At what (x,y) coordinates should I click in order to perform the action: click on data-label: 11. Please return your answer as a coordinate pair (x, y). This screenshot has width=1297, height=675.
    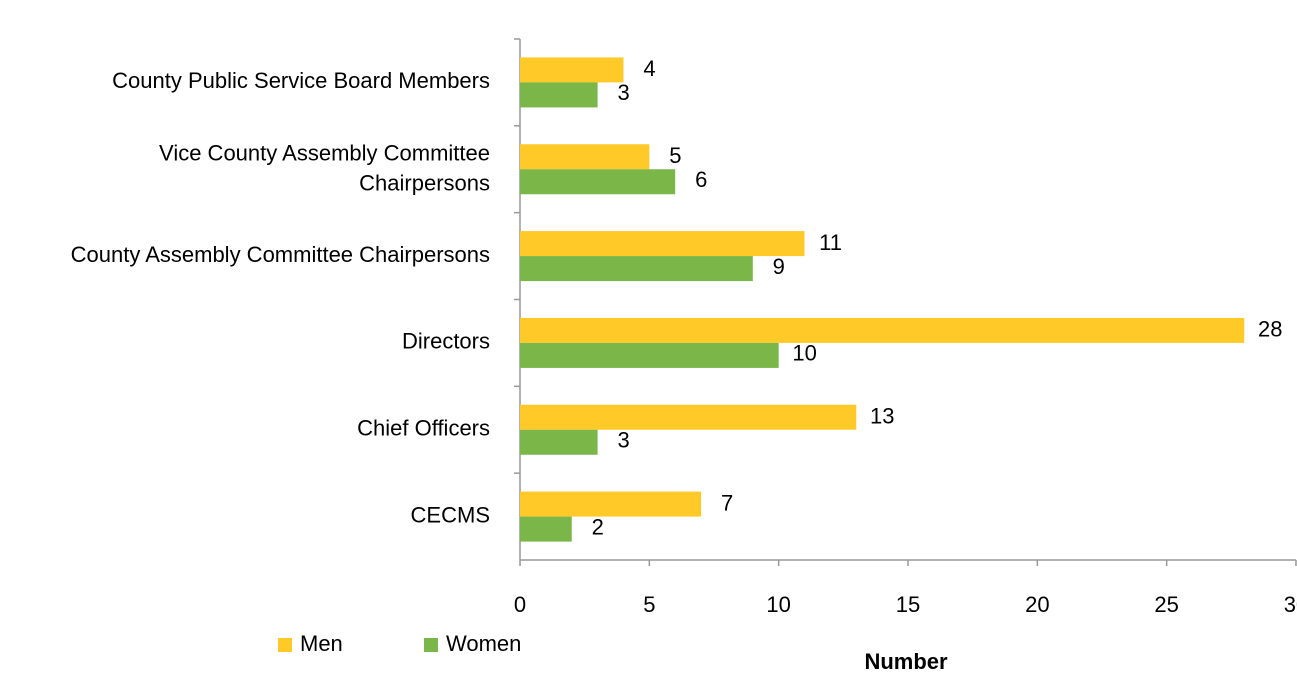
    Looking at the image, I should click on (830, 242).